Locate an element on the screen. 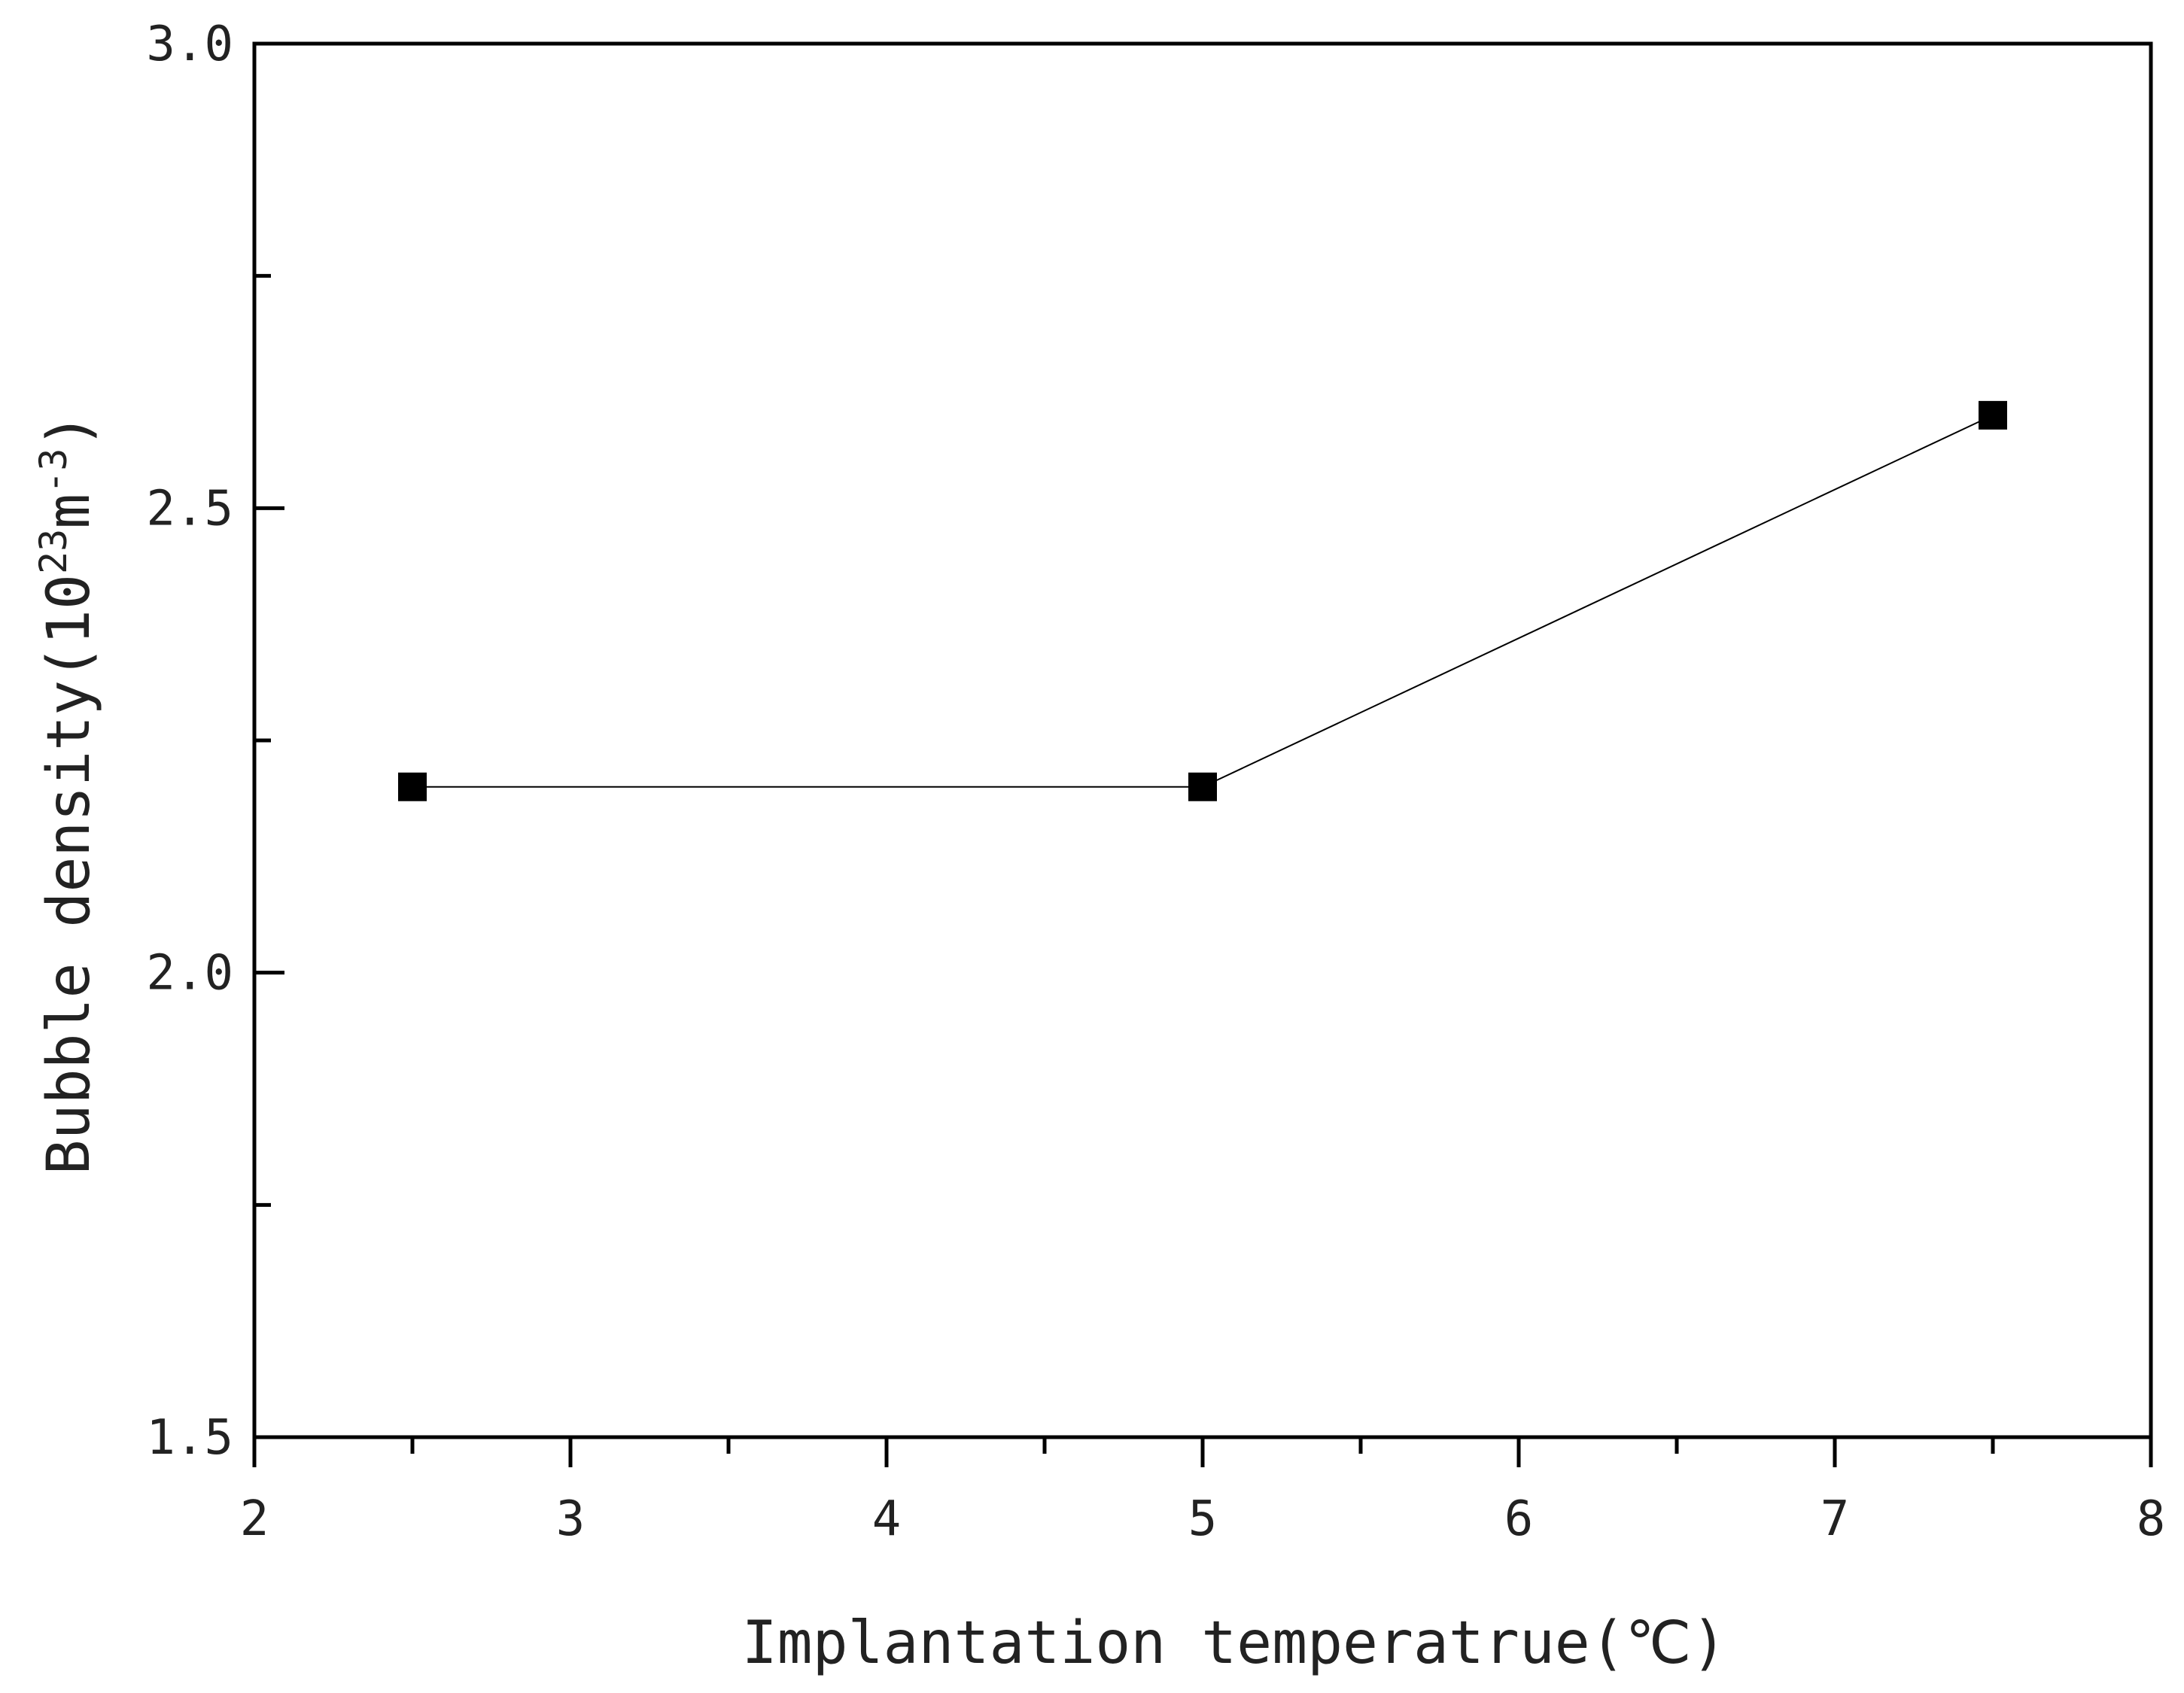 Image resolution: width=2184 pixels, height=1693 pixels. y-tick-label: 3.0 is located at coordinates (189, 44).